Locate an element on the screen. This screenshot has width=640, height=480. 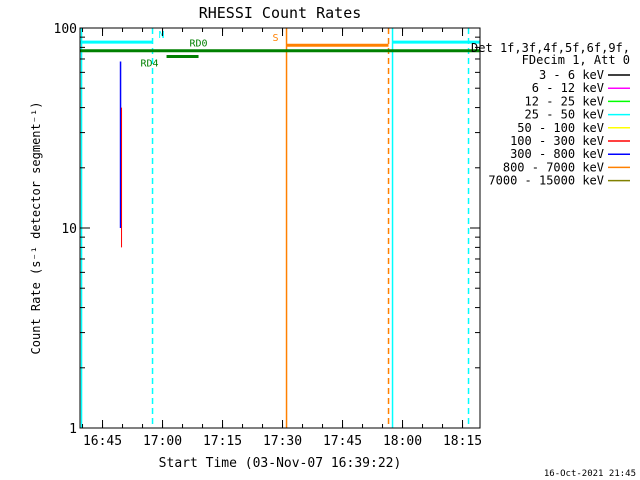
x-tick-label: 17:30 is located at coordinates (282, 441).